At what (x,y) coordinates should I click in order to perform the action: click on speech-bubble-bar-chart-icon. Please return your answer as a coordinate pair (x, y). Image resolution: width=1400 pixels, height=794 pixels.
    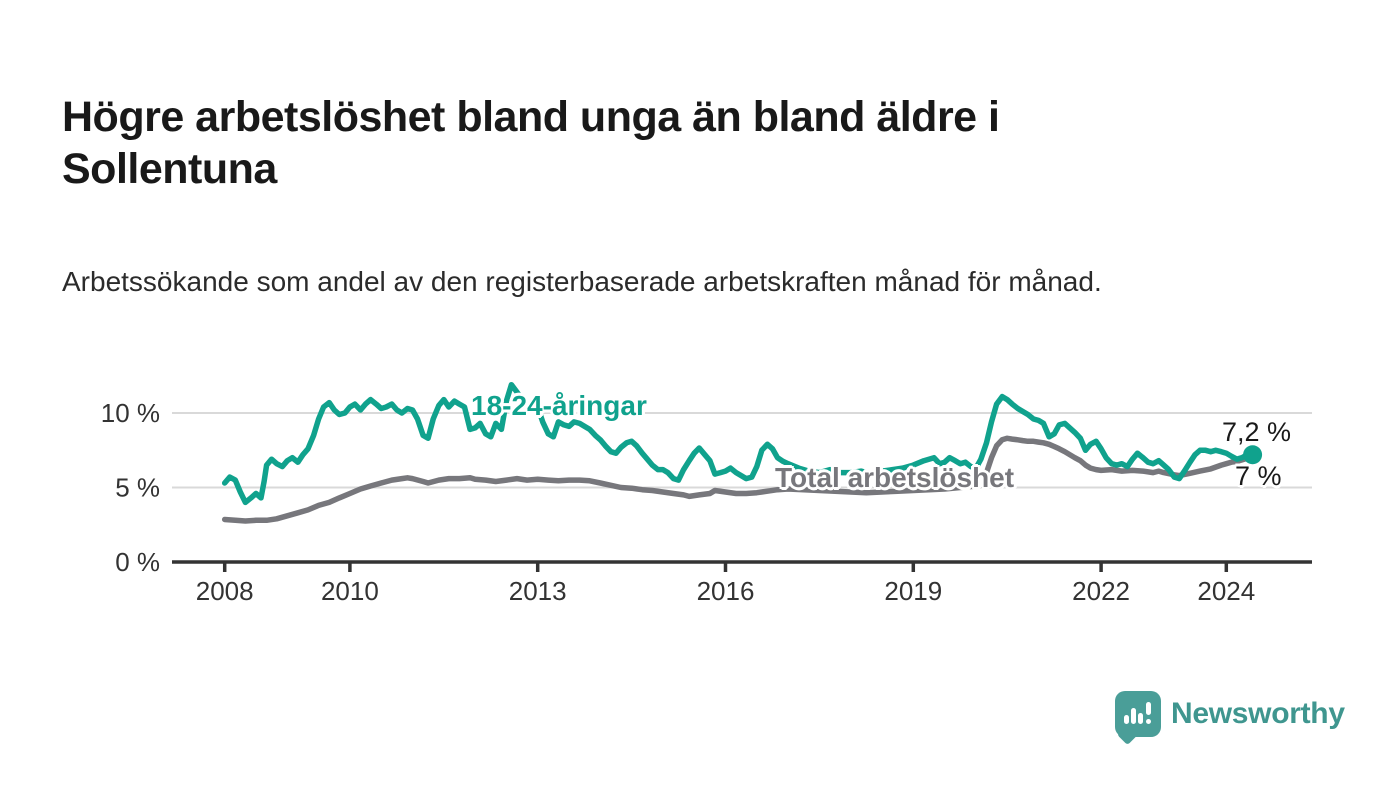
    Looking at the image, I should click on (1138, 714).